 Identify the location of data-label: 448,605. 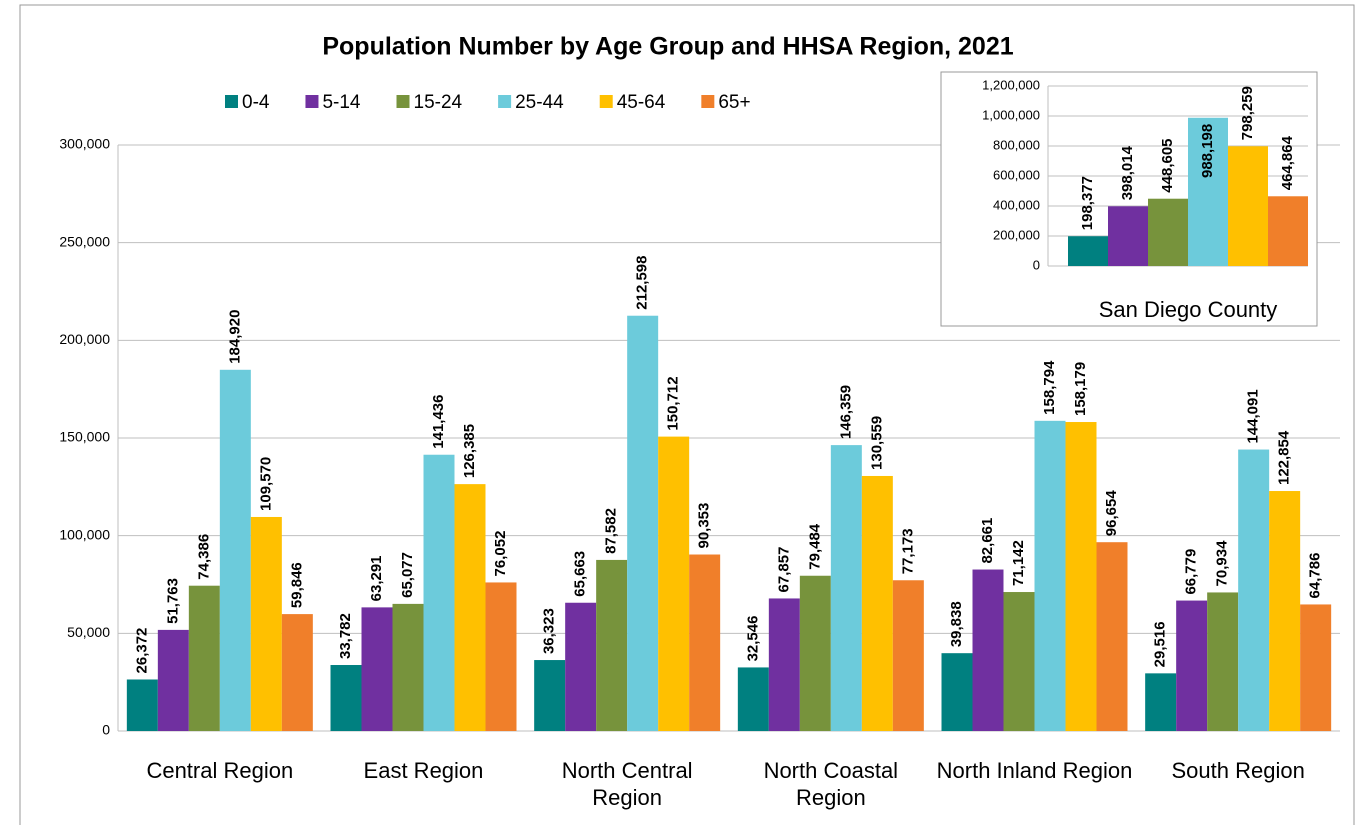
(1167, 165).